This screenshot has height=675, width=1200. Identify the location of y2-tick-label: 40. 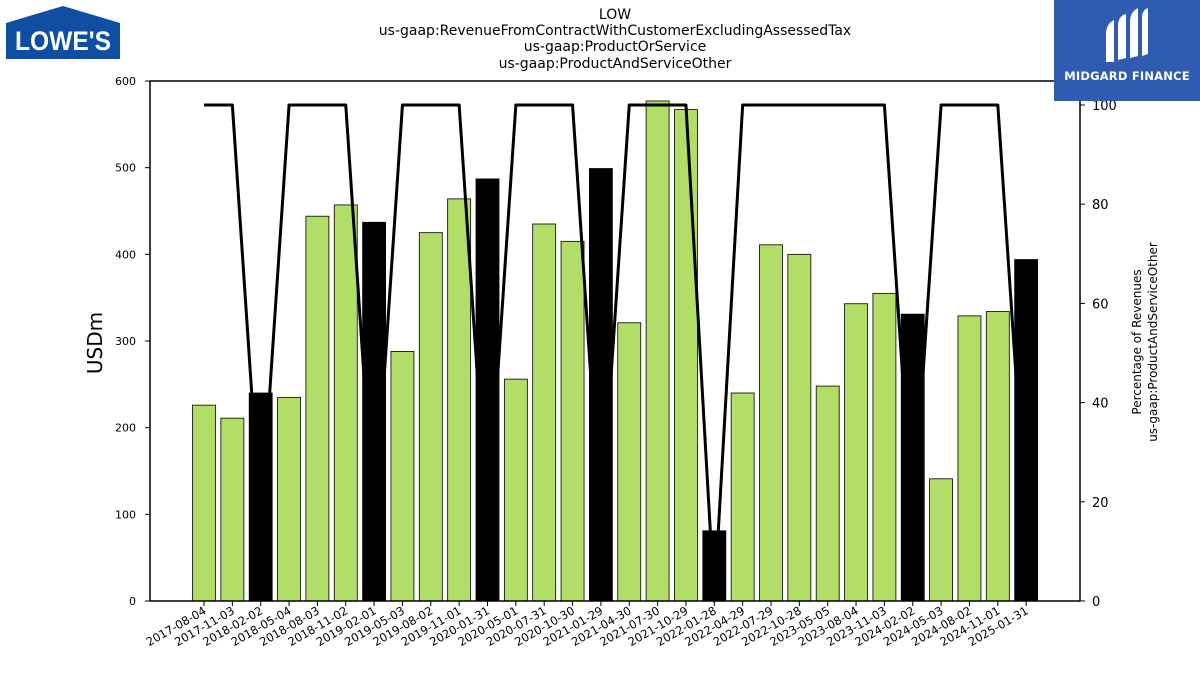
(1100, 404).